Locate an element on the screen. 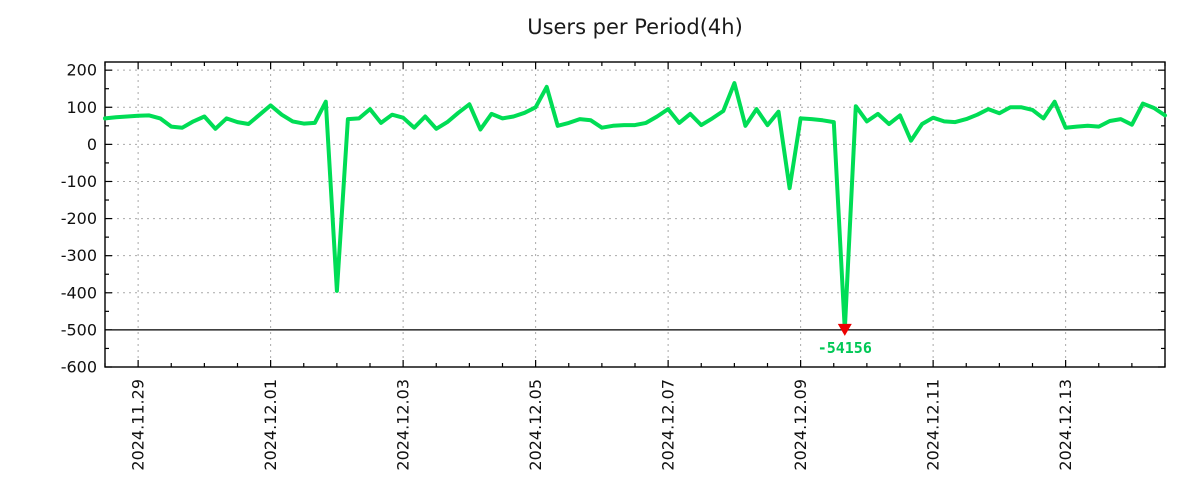 Image resolution: width=1200 pixels, height=504 pixels. y-tick-label: -500 is located at coordinates (79, 329).